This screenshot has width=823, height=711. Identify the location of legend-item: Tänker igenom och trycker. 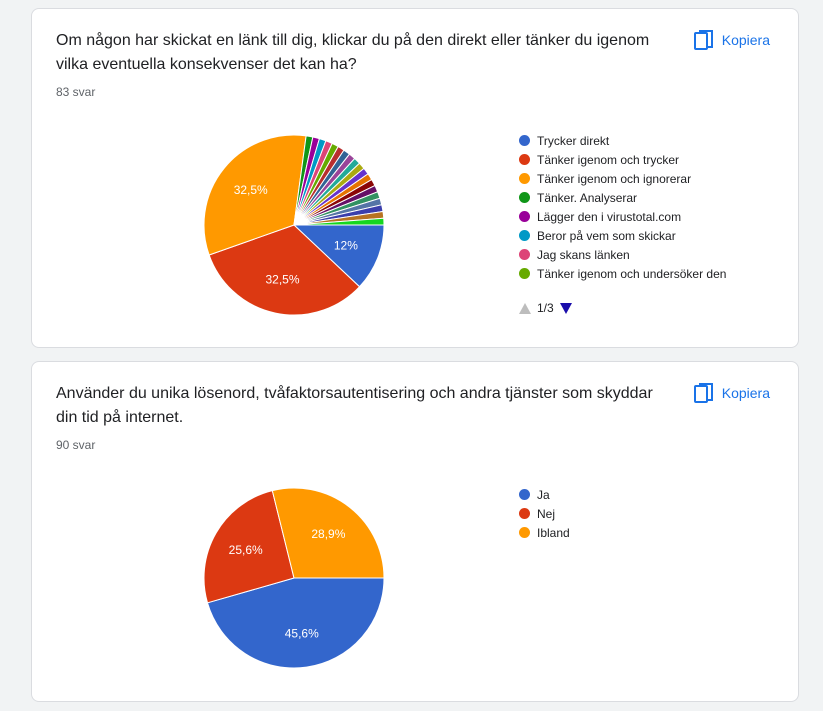
(622, 159).